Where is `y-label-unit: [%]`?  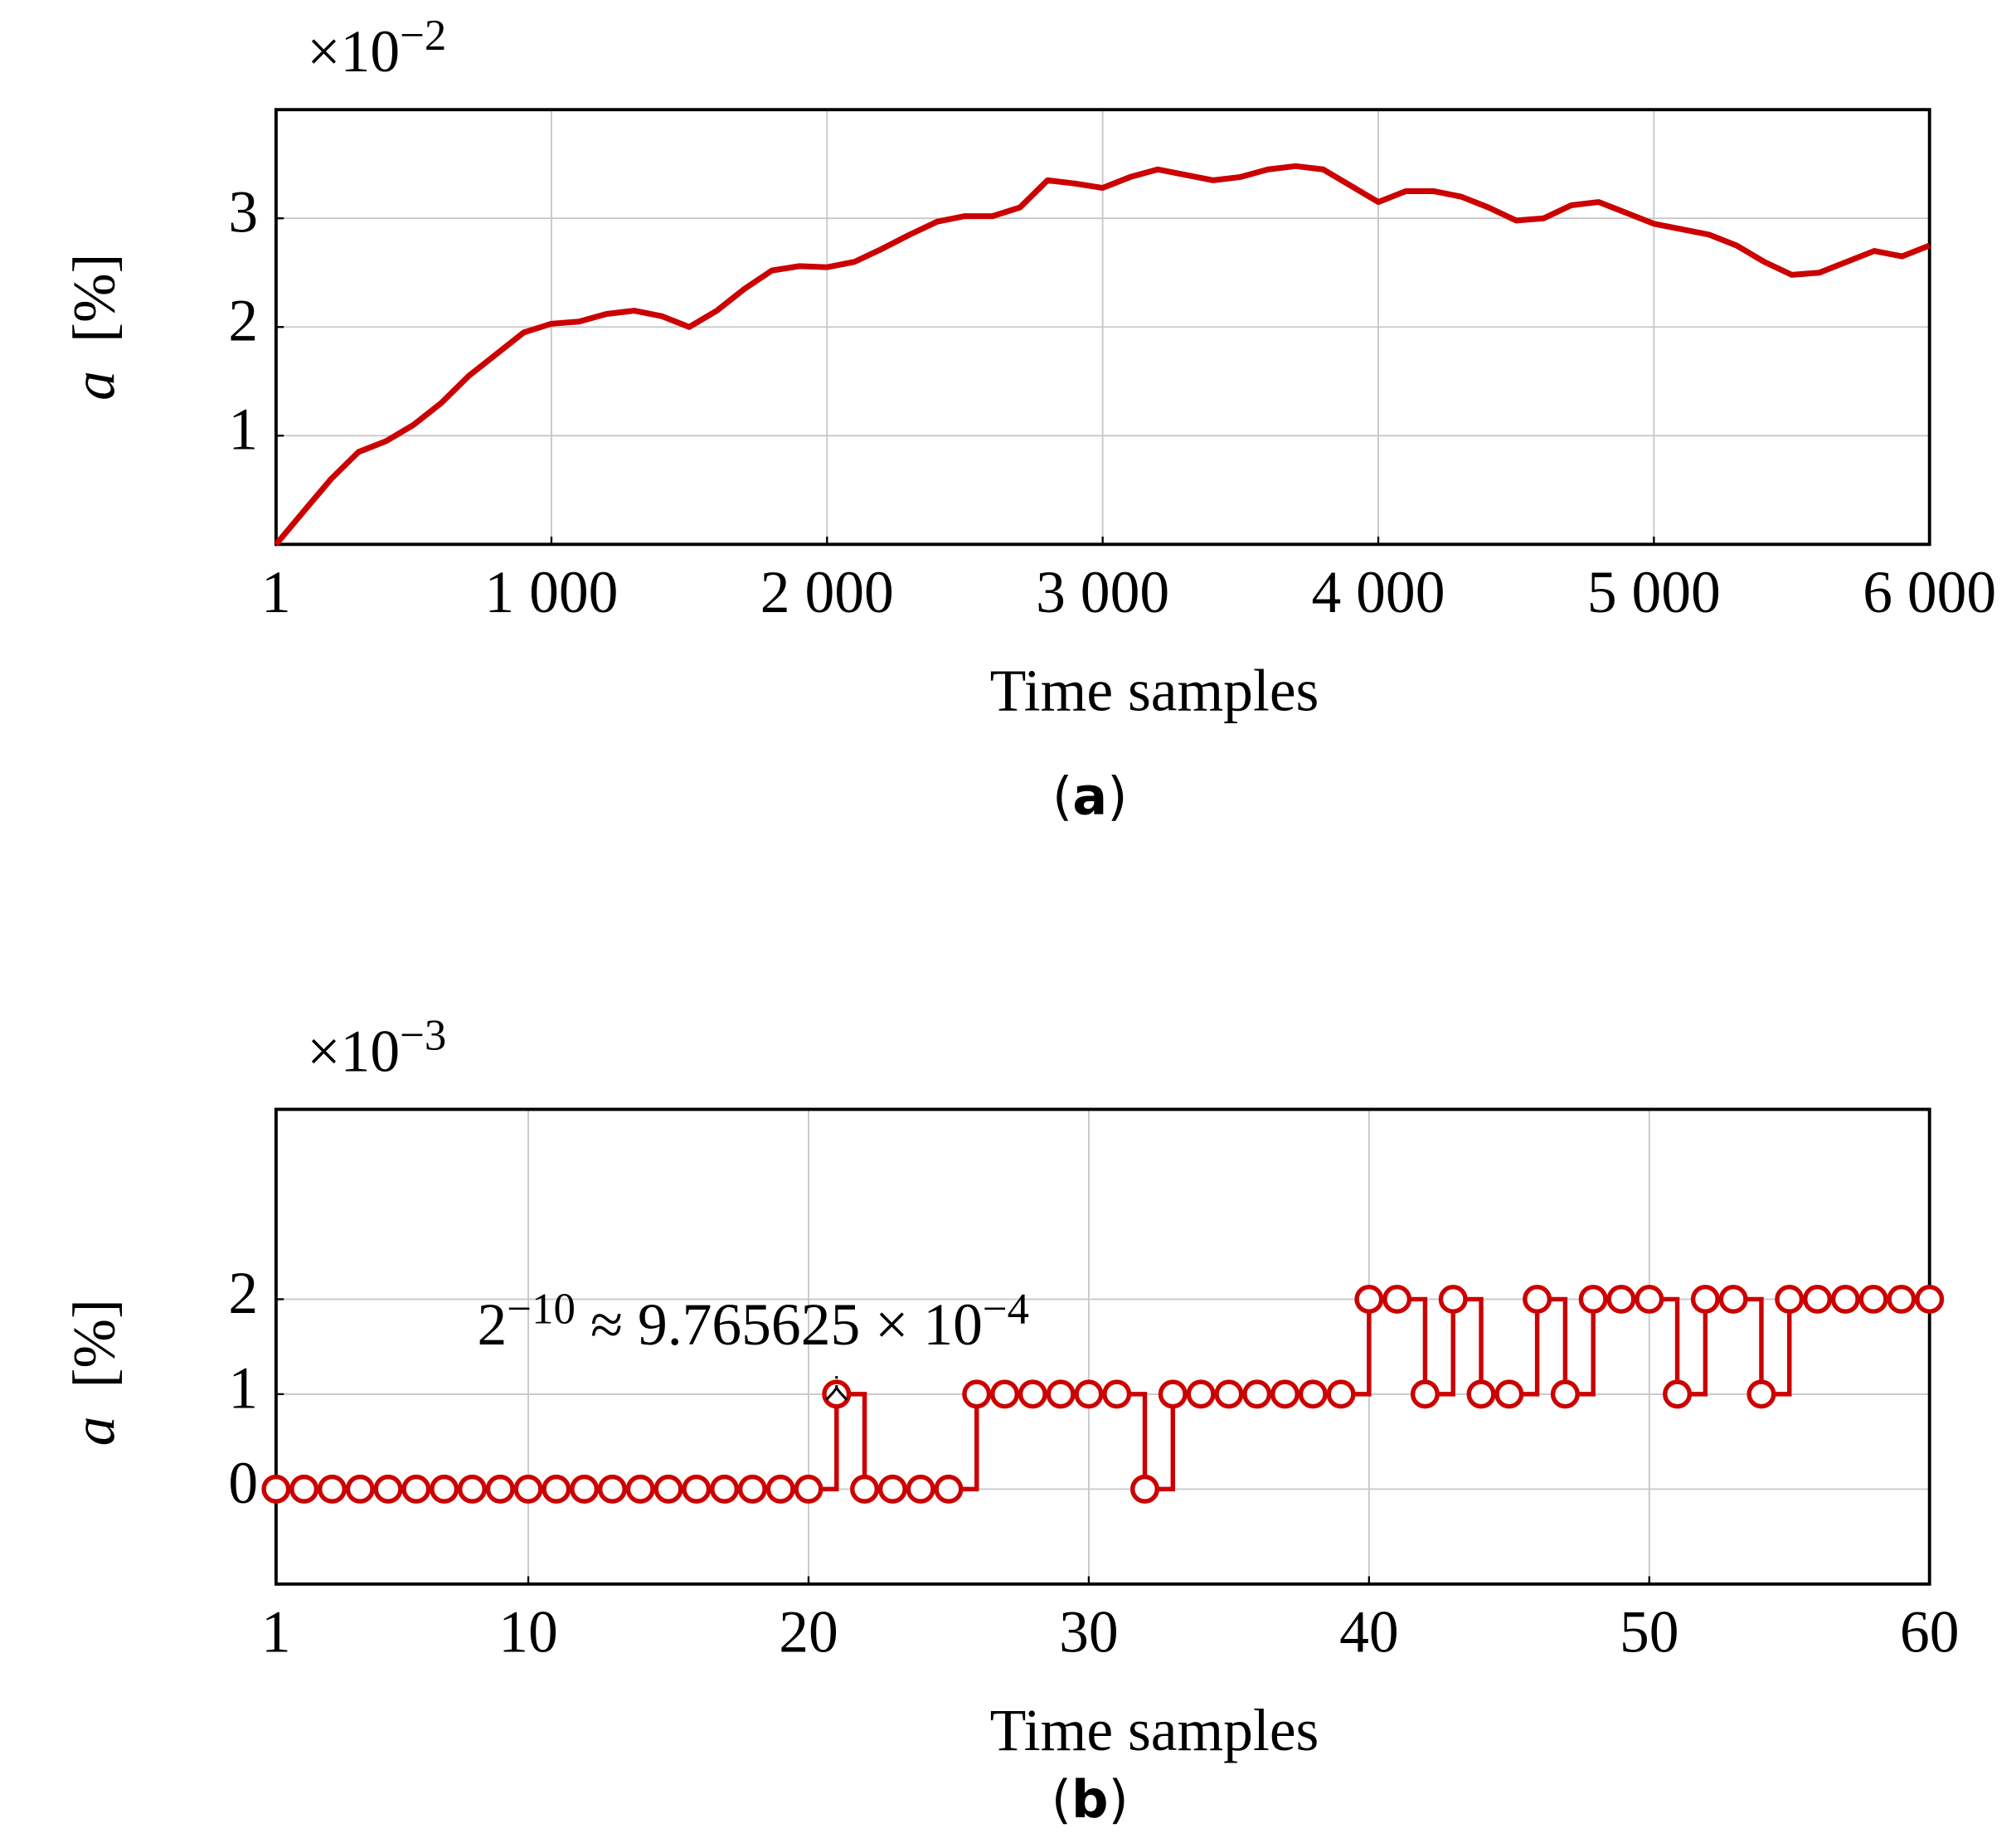 y-label-unit: [%] is located at coordinates (95, 299).